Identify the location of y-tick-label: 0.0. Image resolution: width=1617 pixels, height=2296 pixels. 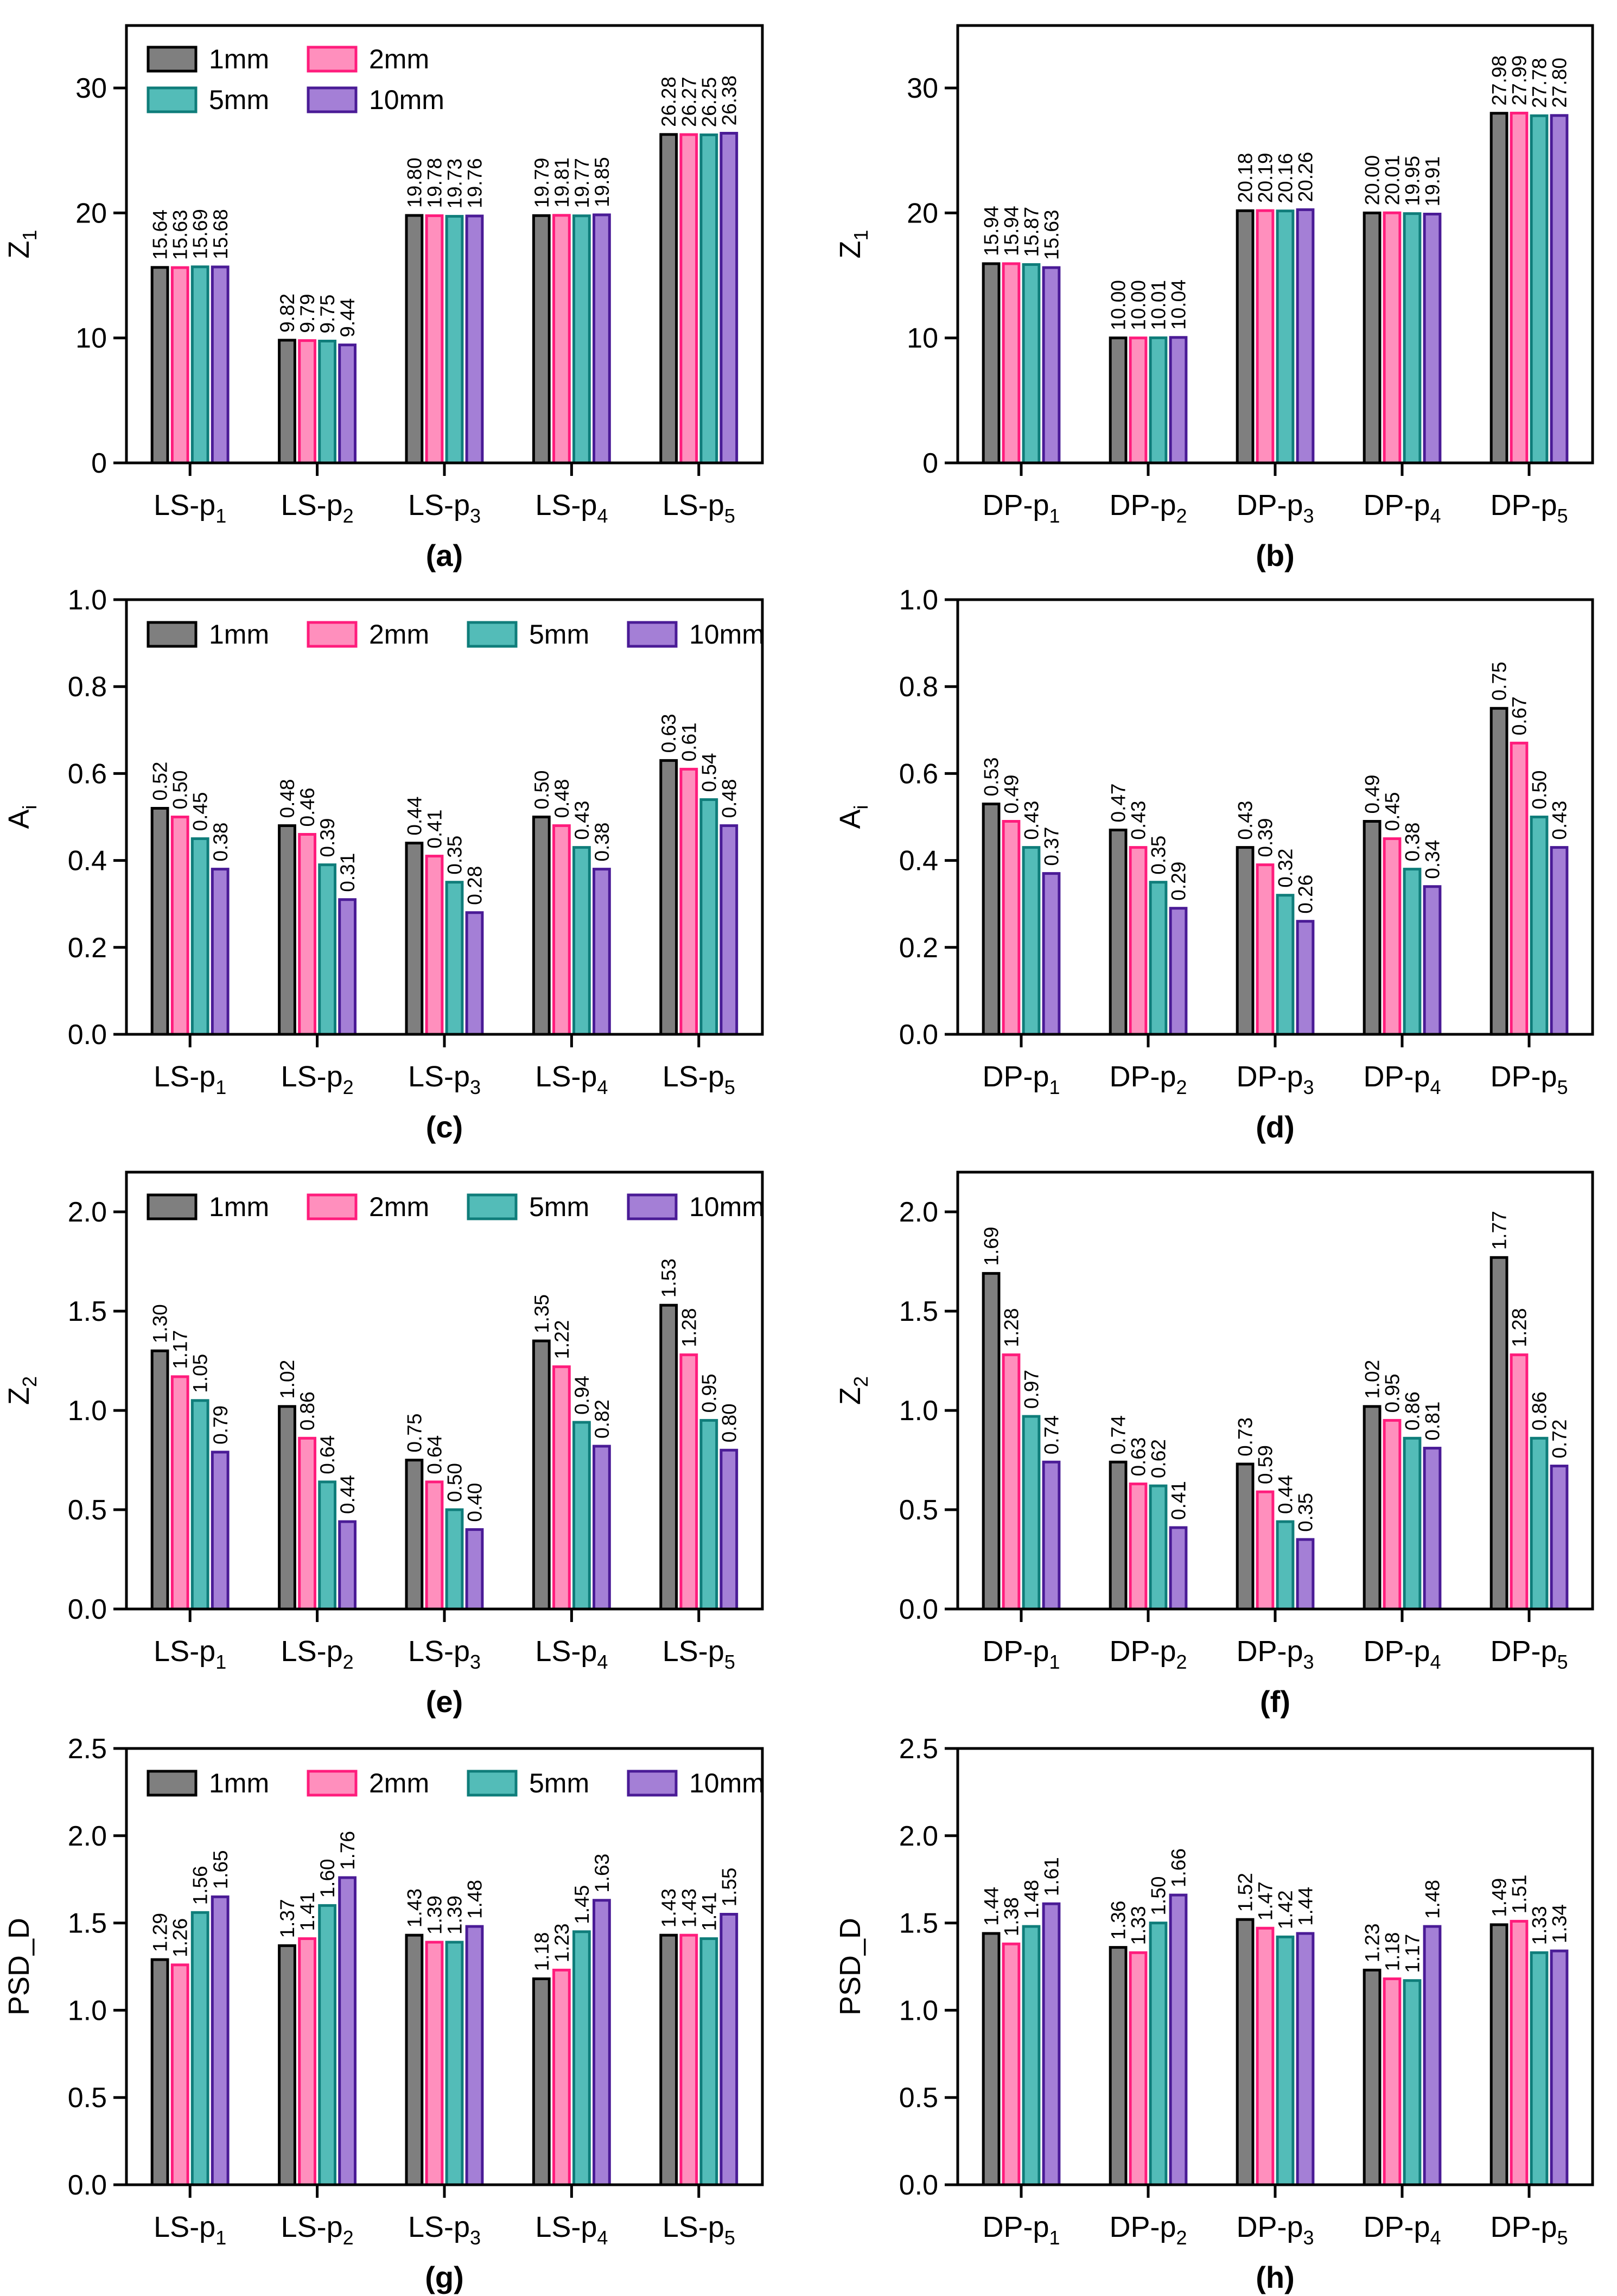
(918, 1609).